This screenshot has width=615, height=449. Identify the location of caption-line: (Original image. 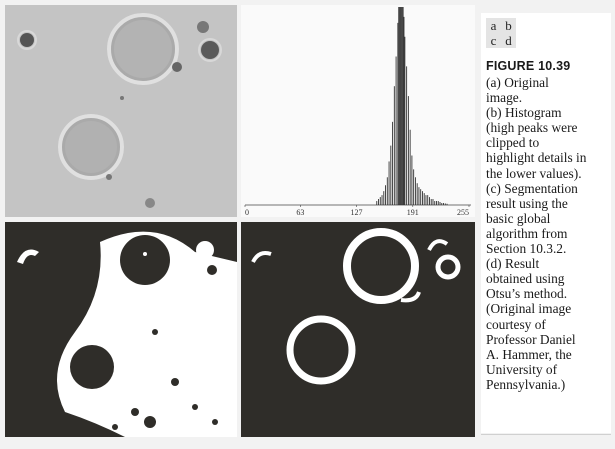
(529, 309).